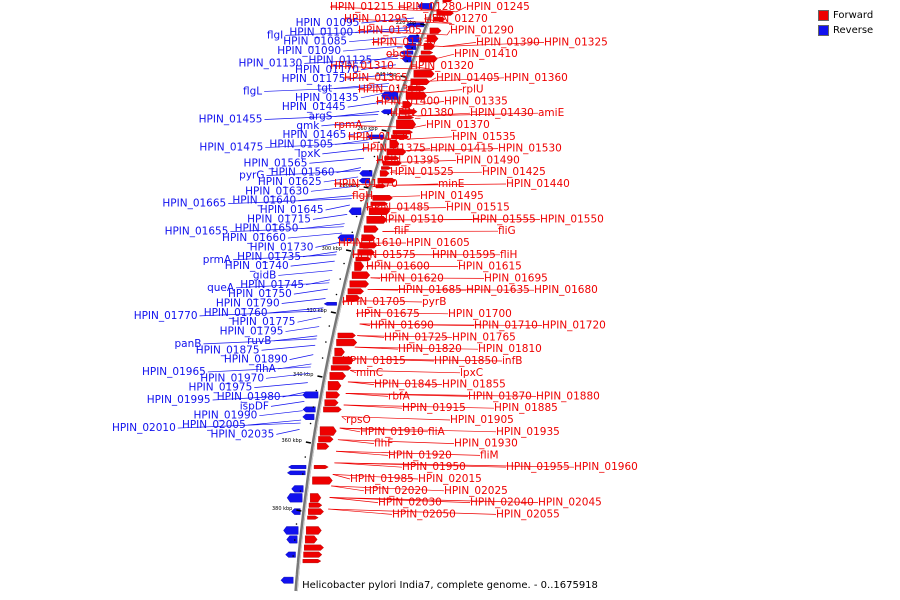 This screenshot has width=900, height=600. Describe the element at coordinates (256, 360) in the screenshot. I see `reverse-gene-label-hpin-01890: HPIN_01890` at that location.